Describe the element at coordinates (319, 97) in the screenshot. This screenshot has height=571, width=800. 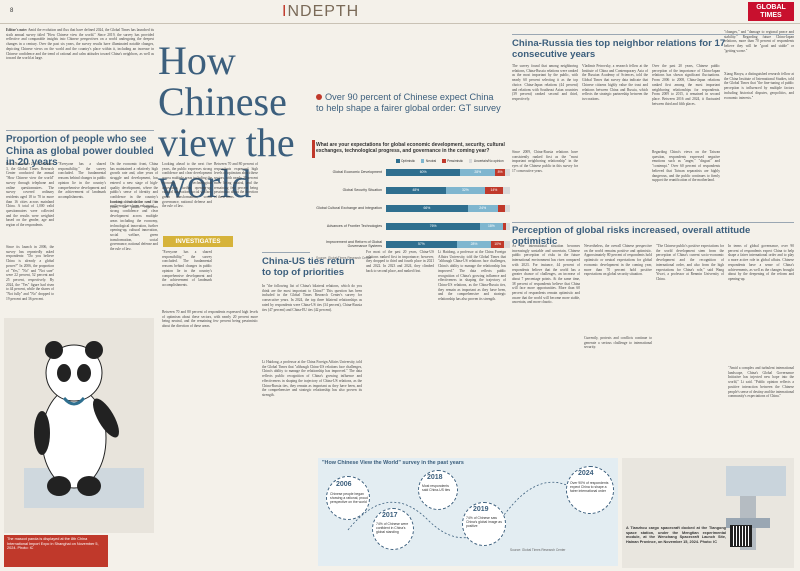
I see `deck-bullet-icon` at that location.